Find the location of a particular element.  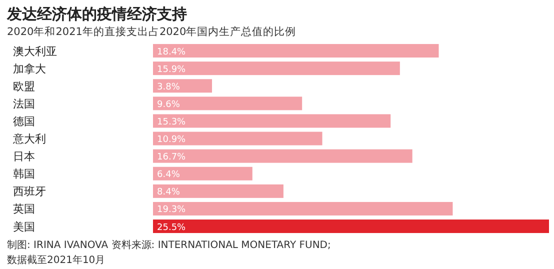

data-label: 15.9% is located at coordinates (171, 69).